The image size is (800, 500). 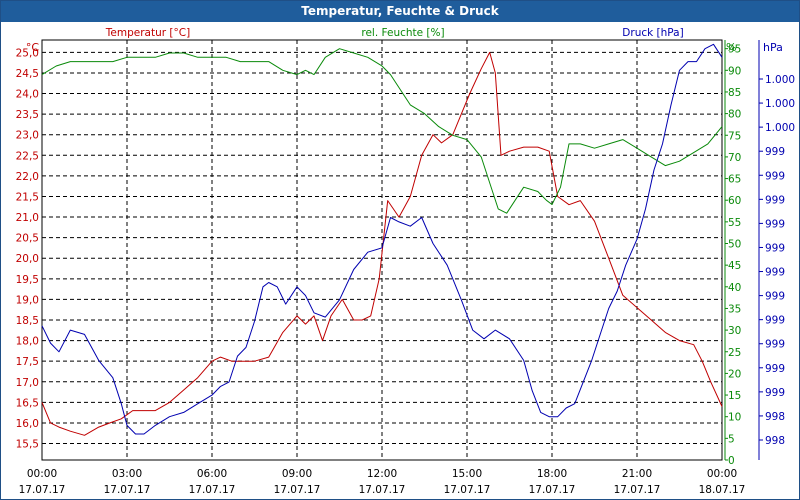 What do you see at coordinates (734, 223) in the screenshot?
I see `humidity-tick-label: 55` at bounding box center [734, 223].